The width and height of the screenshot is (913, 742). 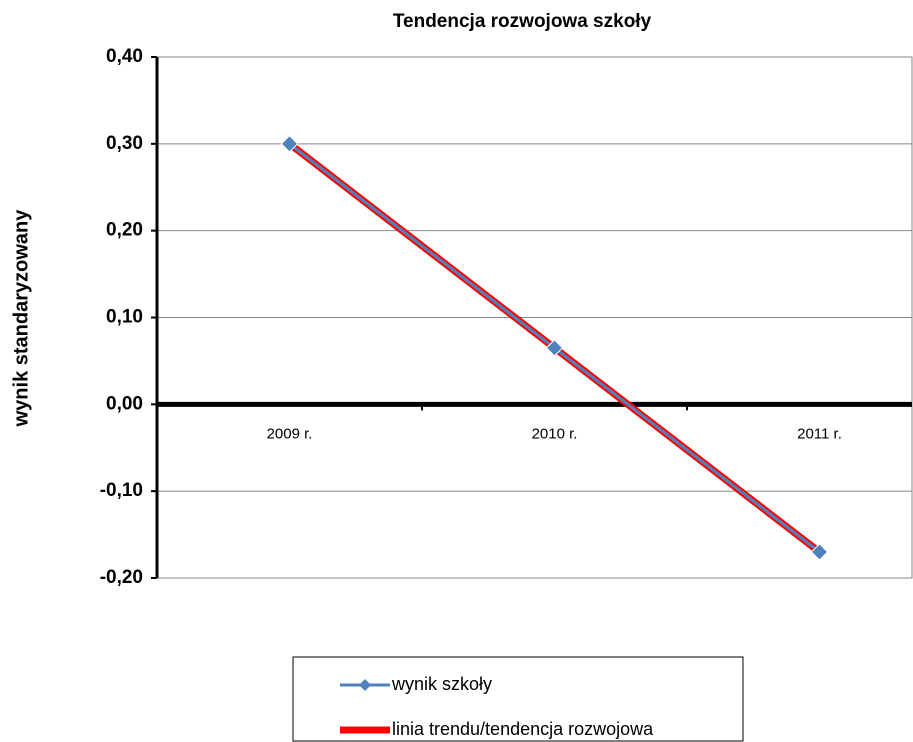 I want to click on y-tick-label: 0,30, so click(x=124, y=143).